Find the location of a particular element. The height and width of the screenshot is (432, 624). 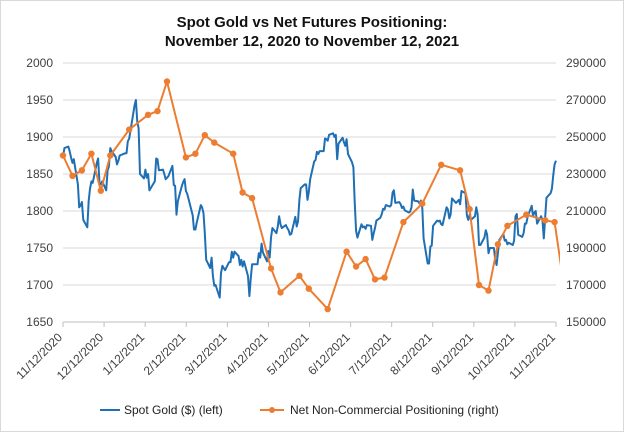

right-tick-label: 270000 is located at coordinates (586, 100).